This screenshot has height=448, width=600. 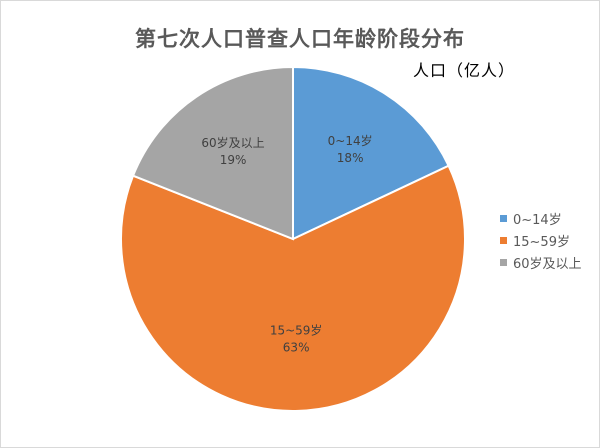 What do you see at coordinates (537, 220) in the screenshot?
I see `legend-label: 0~14岁` at bounding box center [537, 220].